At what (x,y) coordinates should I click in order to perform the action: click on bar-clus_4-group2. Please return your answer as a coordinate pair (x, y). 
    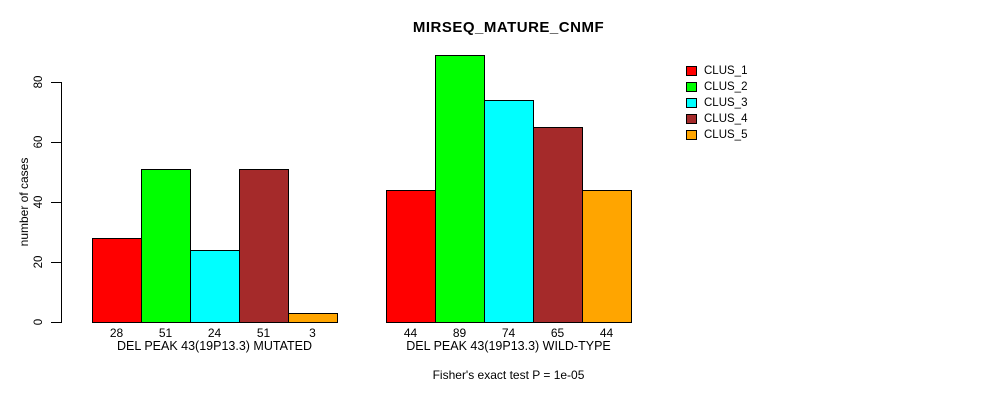
    Looking at the image, I should click on (558, 225).